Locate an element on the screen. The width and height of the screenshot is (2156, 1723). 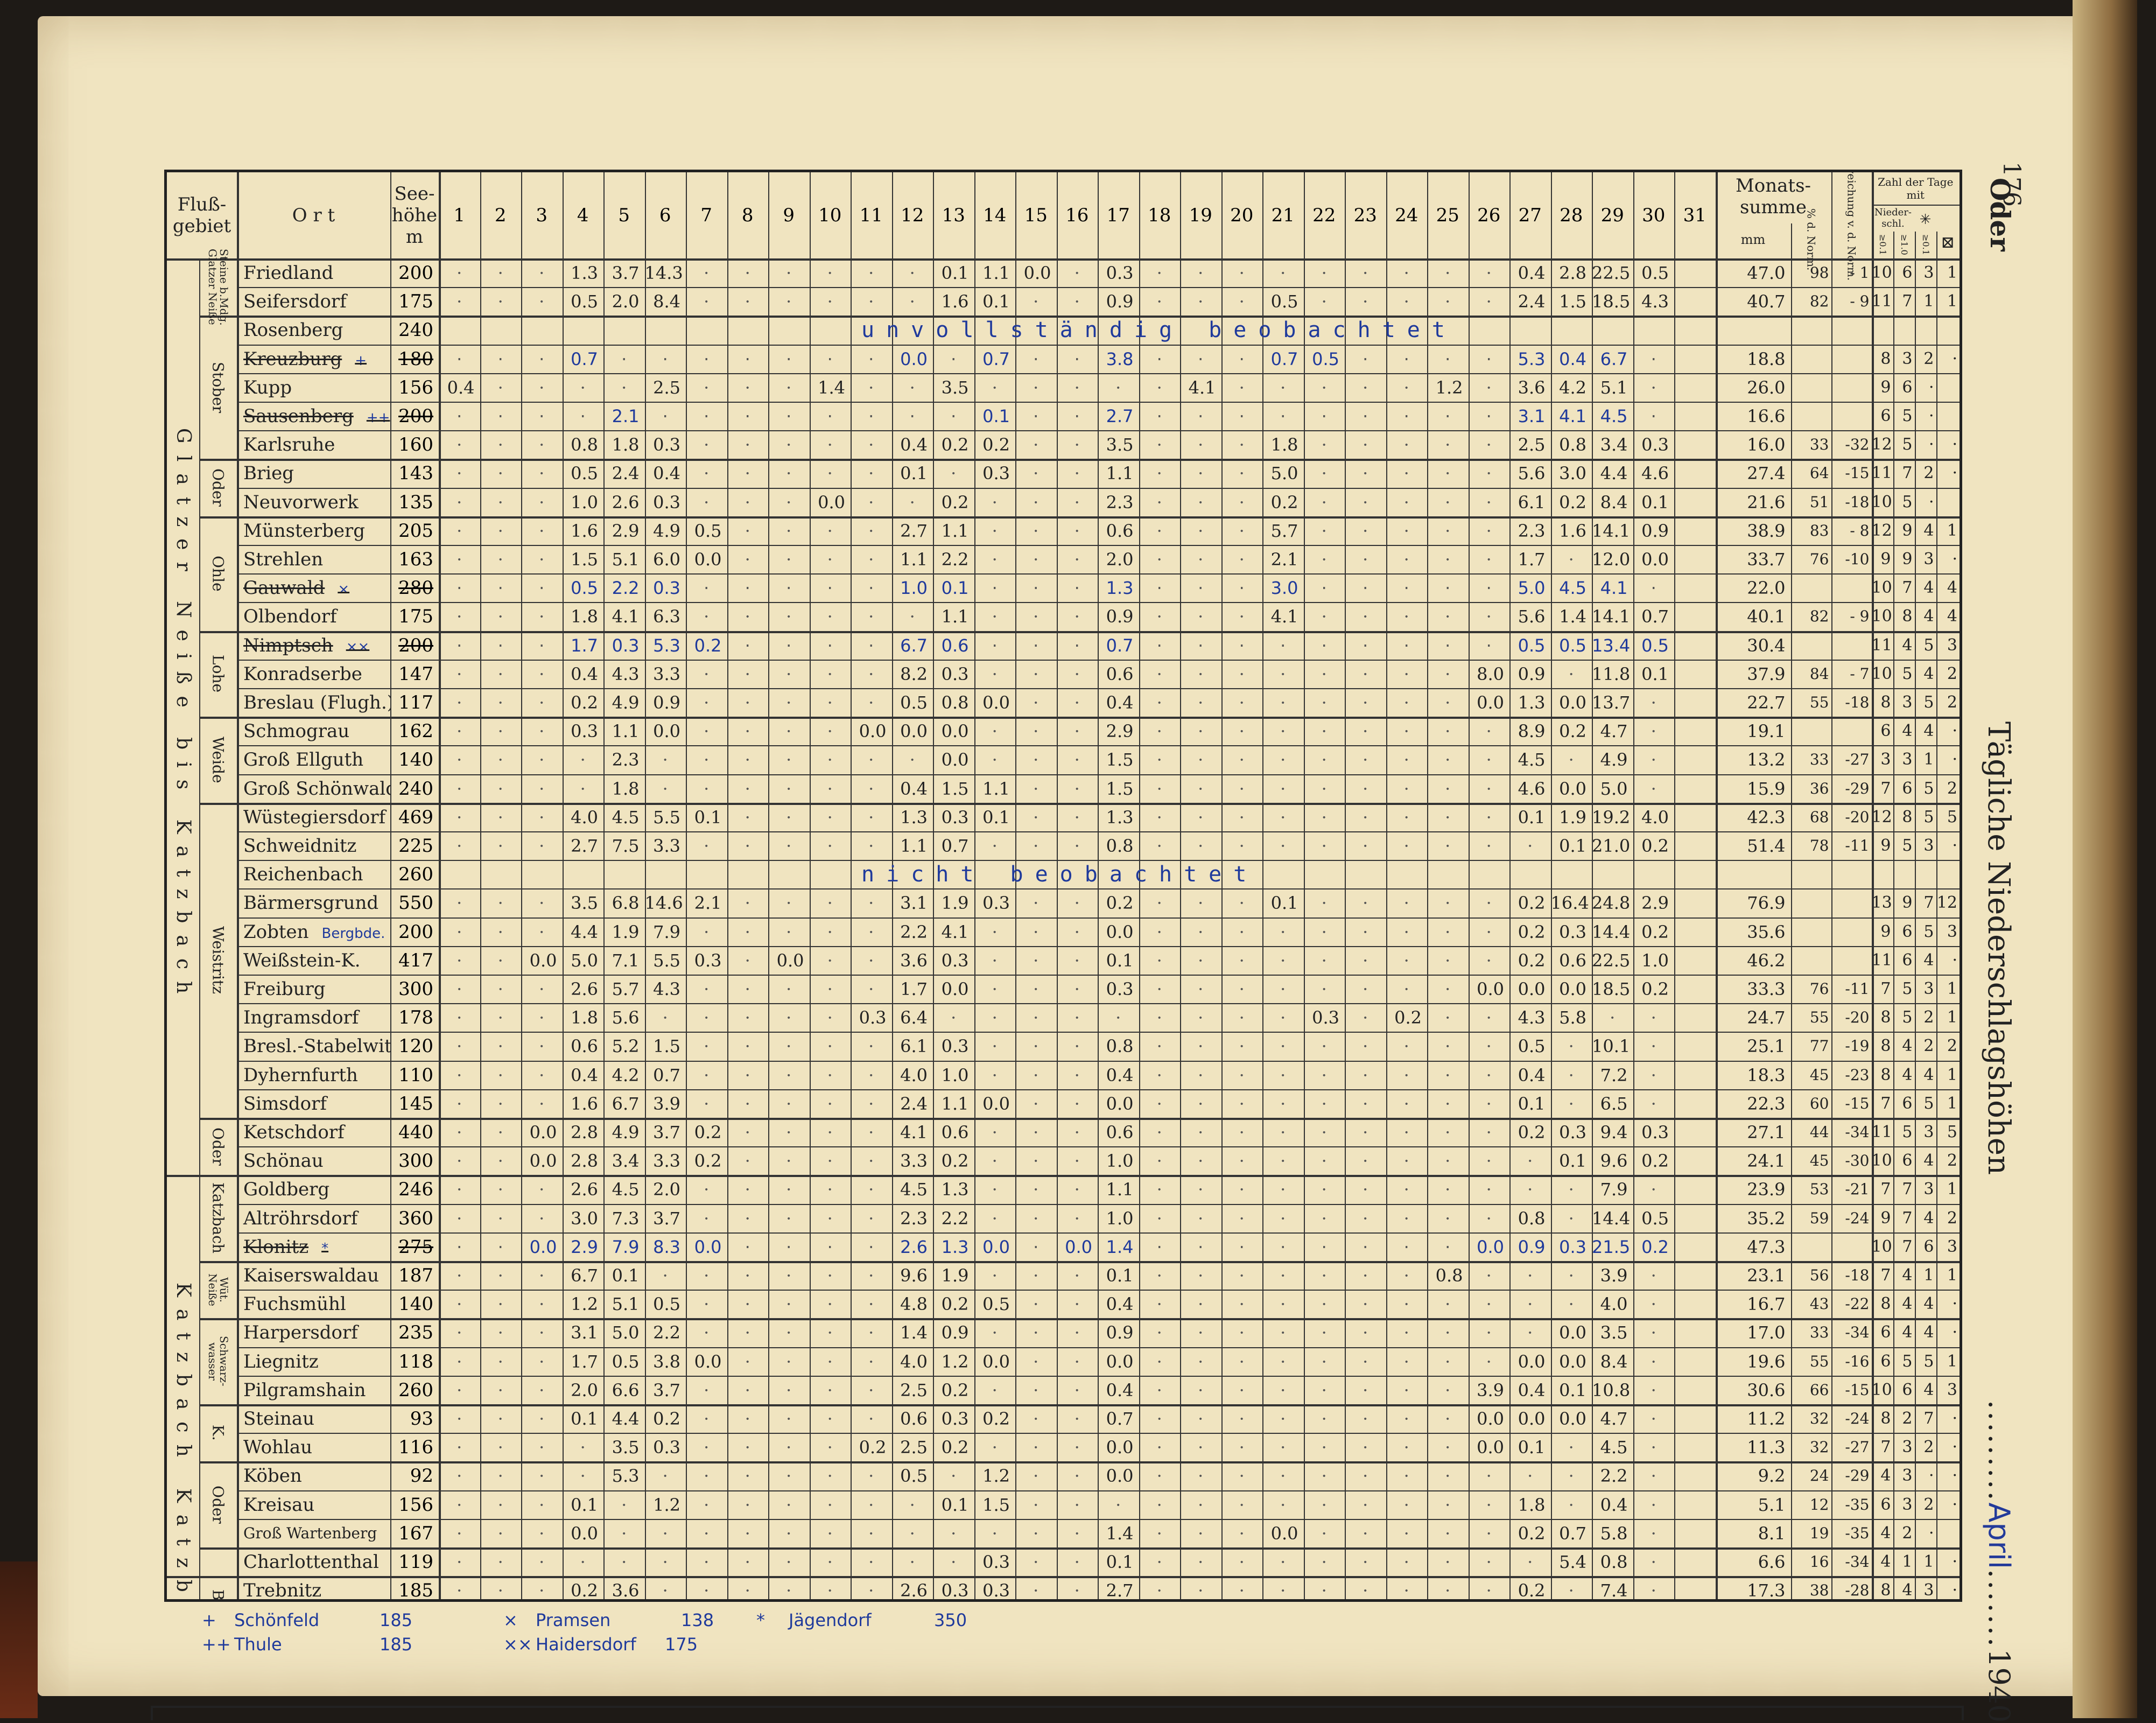
days-ge-1-0: 4 is located at coordinates (1904, 1075).